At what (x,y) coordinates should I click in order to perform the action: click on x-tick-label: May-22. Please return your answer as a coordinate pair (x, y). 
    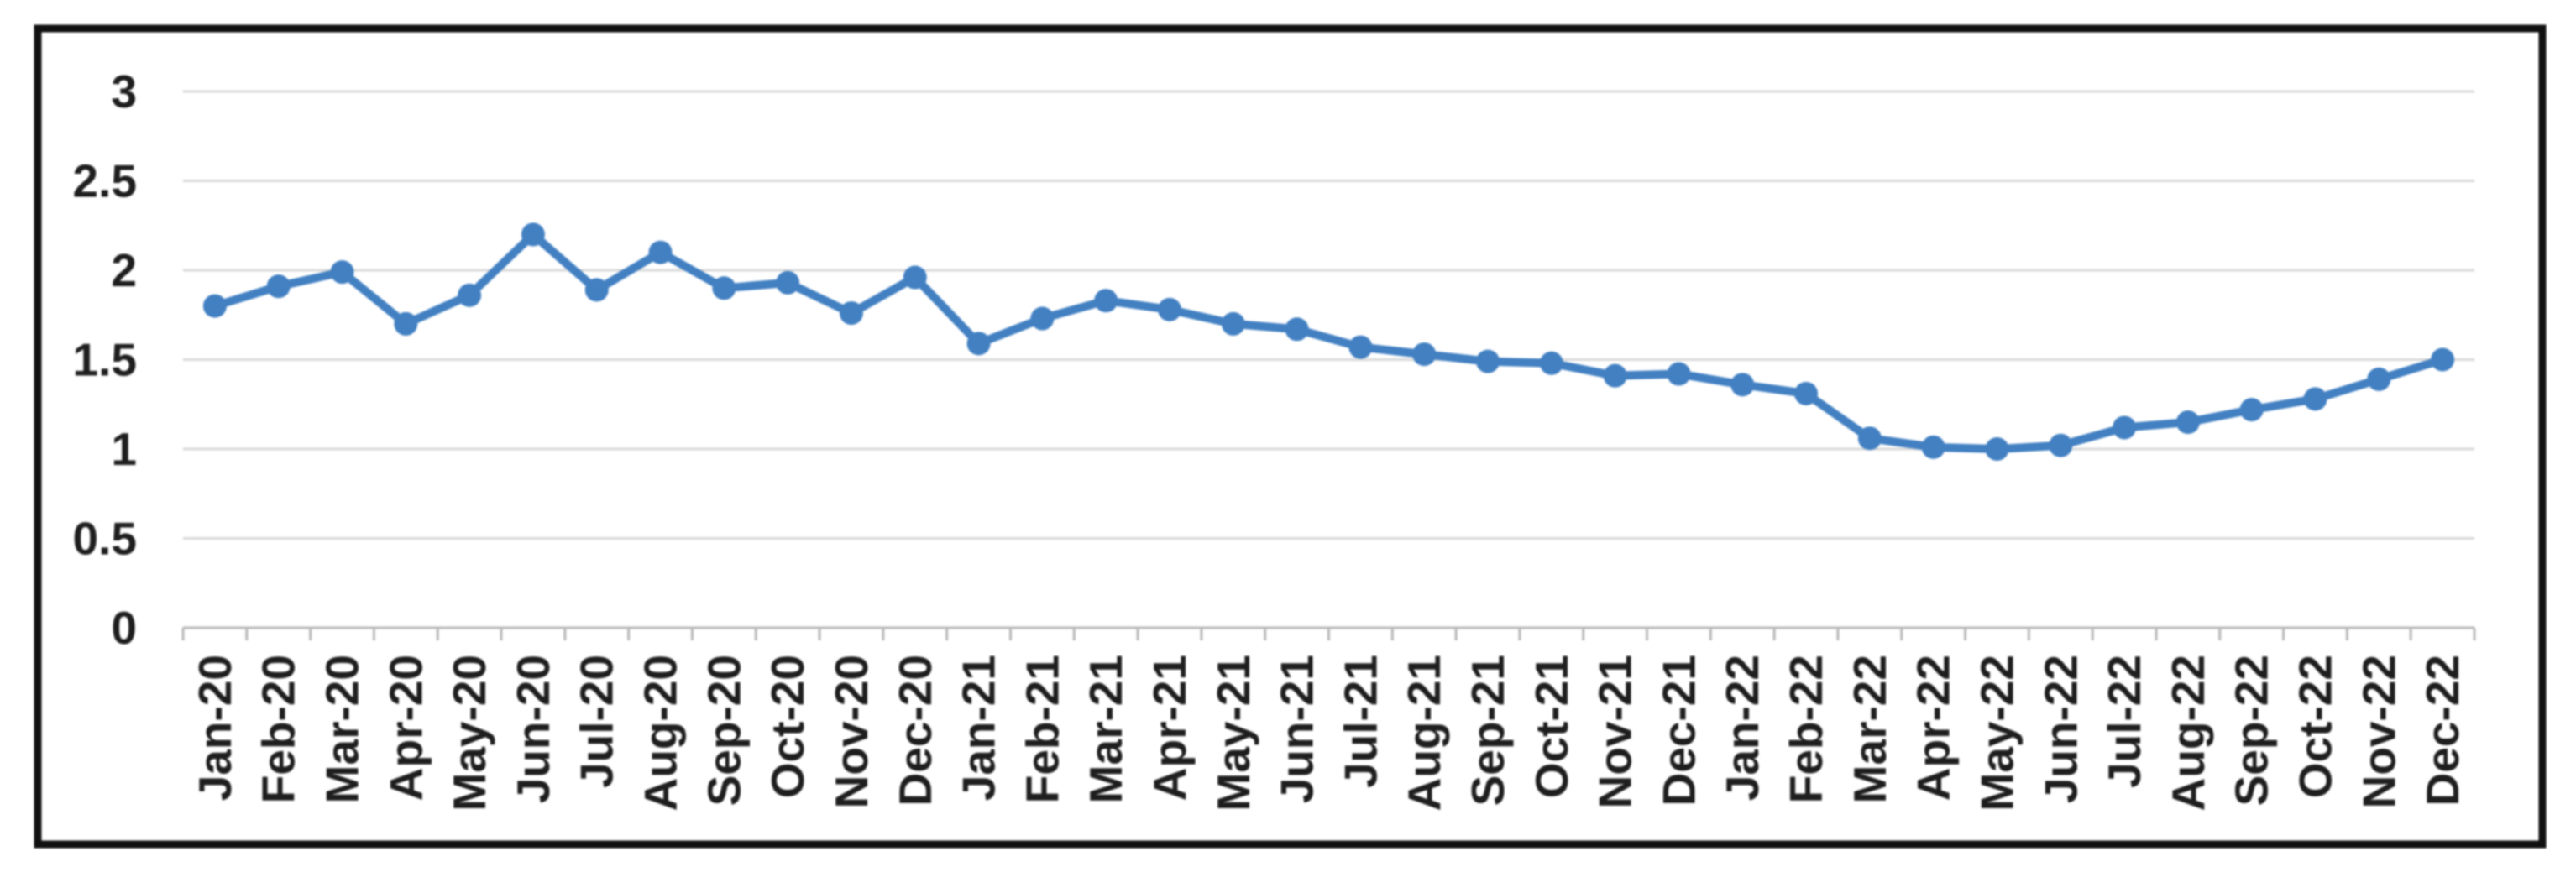
    Looking at the image, I should click on (1997, 733).